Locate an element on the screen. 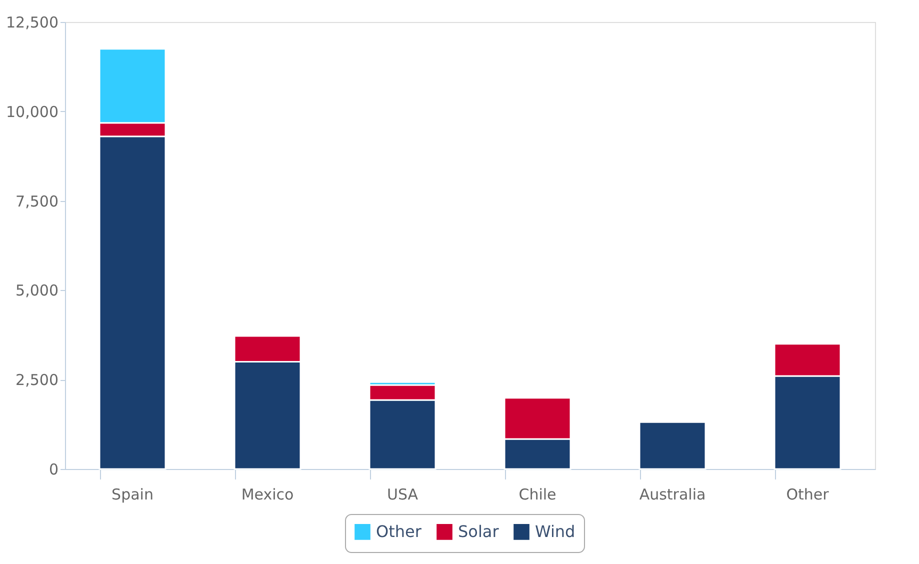 This screenshot has width=919, height=564. x-tick-label: Australia is located at coordinates (672, 495).